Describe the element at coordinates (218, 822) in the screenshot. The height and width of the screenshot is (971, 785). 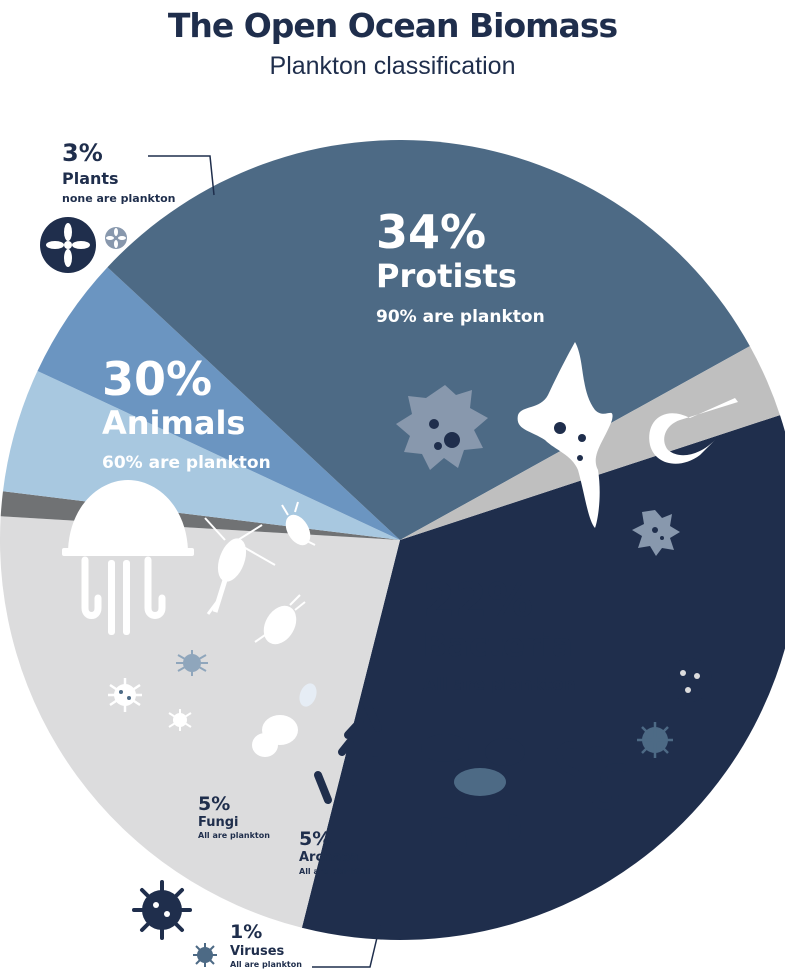
I see `fungi-name: Fungi` at that location.